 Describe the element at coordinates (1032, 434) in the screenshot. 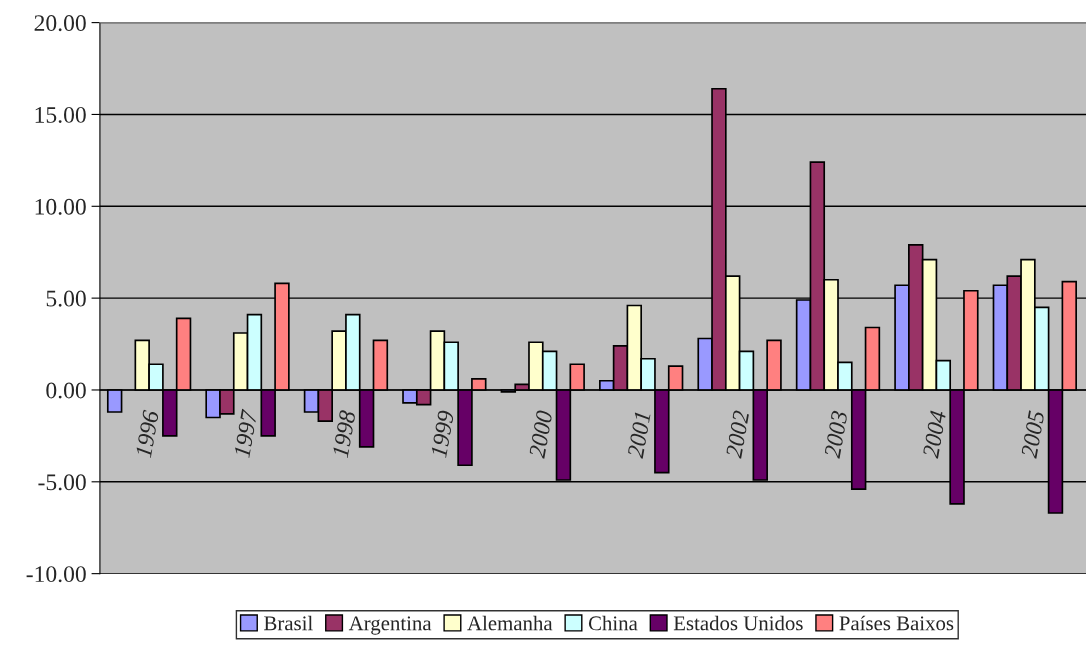

I see `x-tick-label: 2005` at that location.